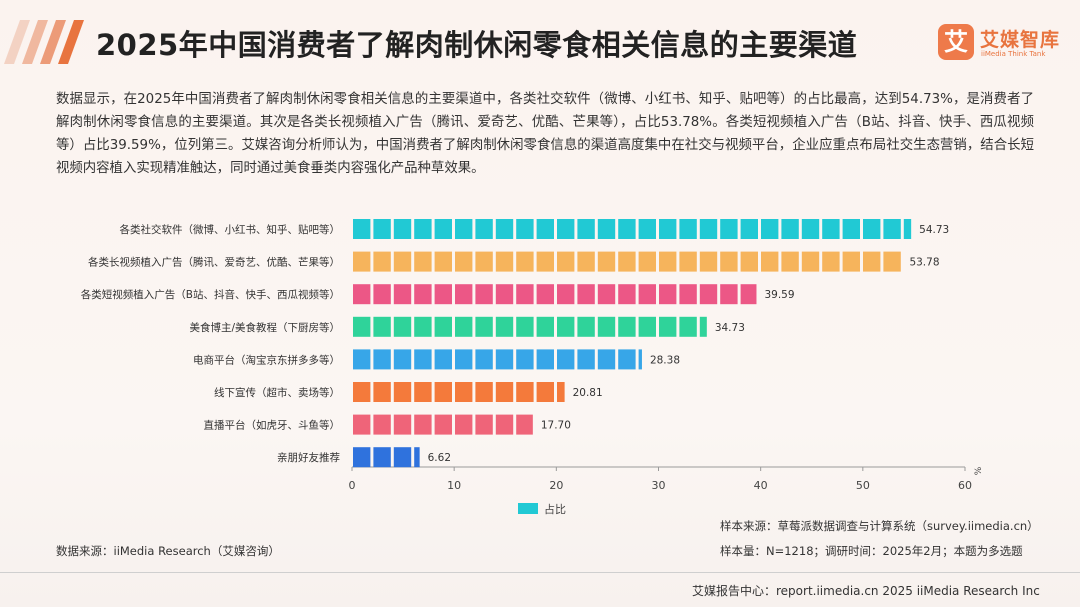 The width and height of the screenshot is (1080, 607). Describe the element at coordinates (168, 551) in the screenshot. I see `data-source-note: 数据来源：iiMedia Research（艾媒咨询）` at that location.